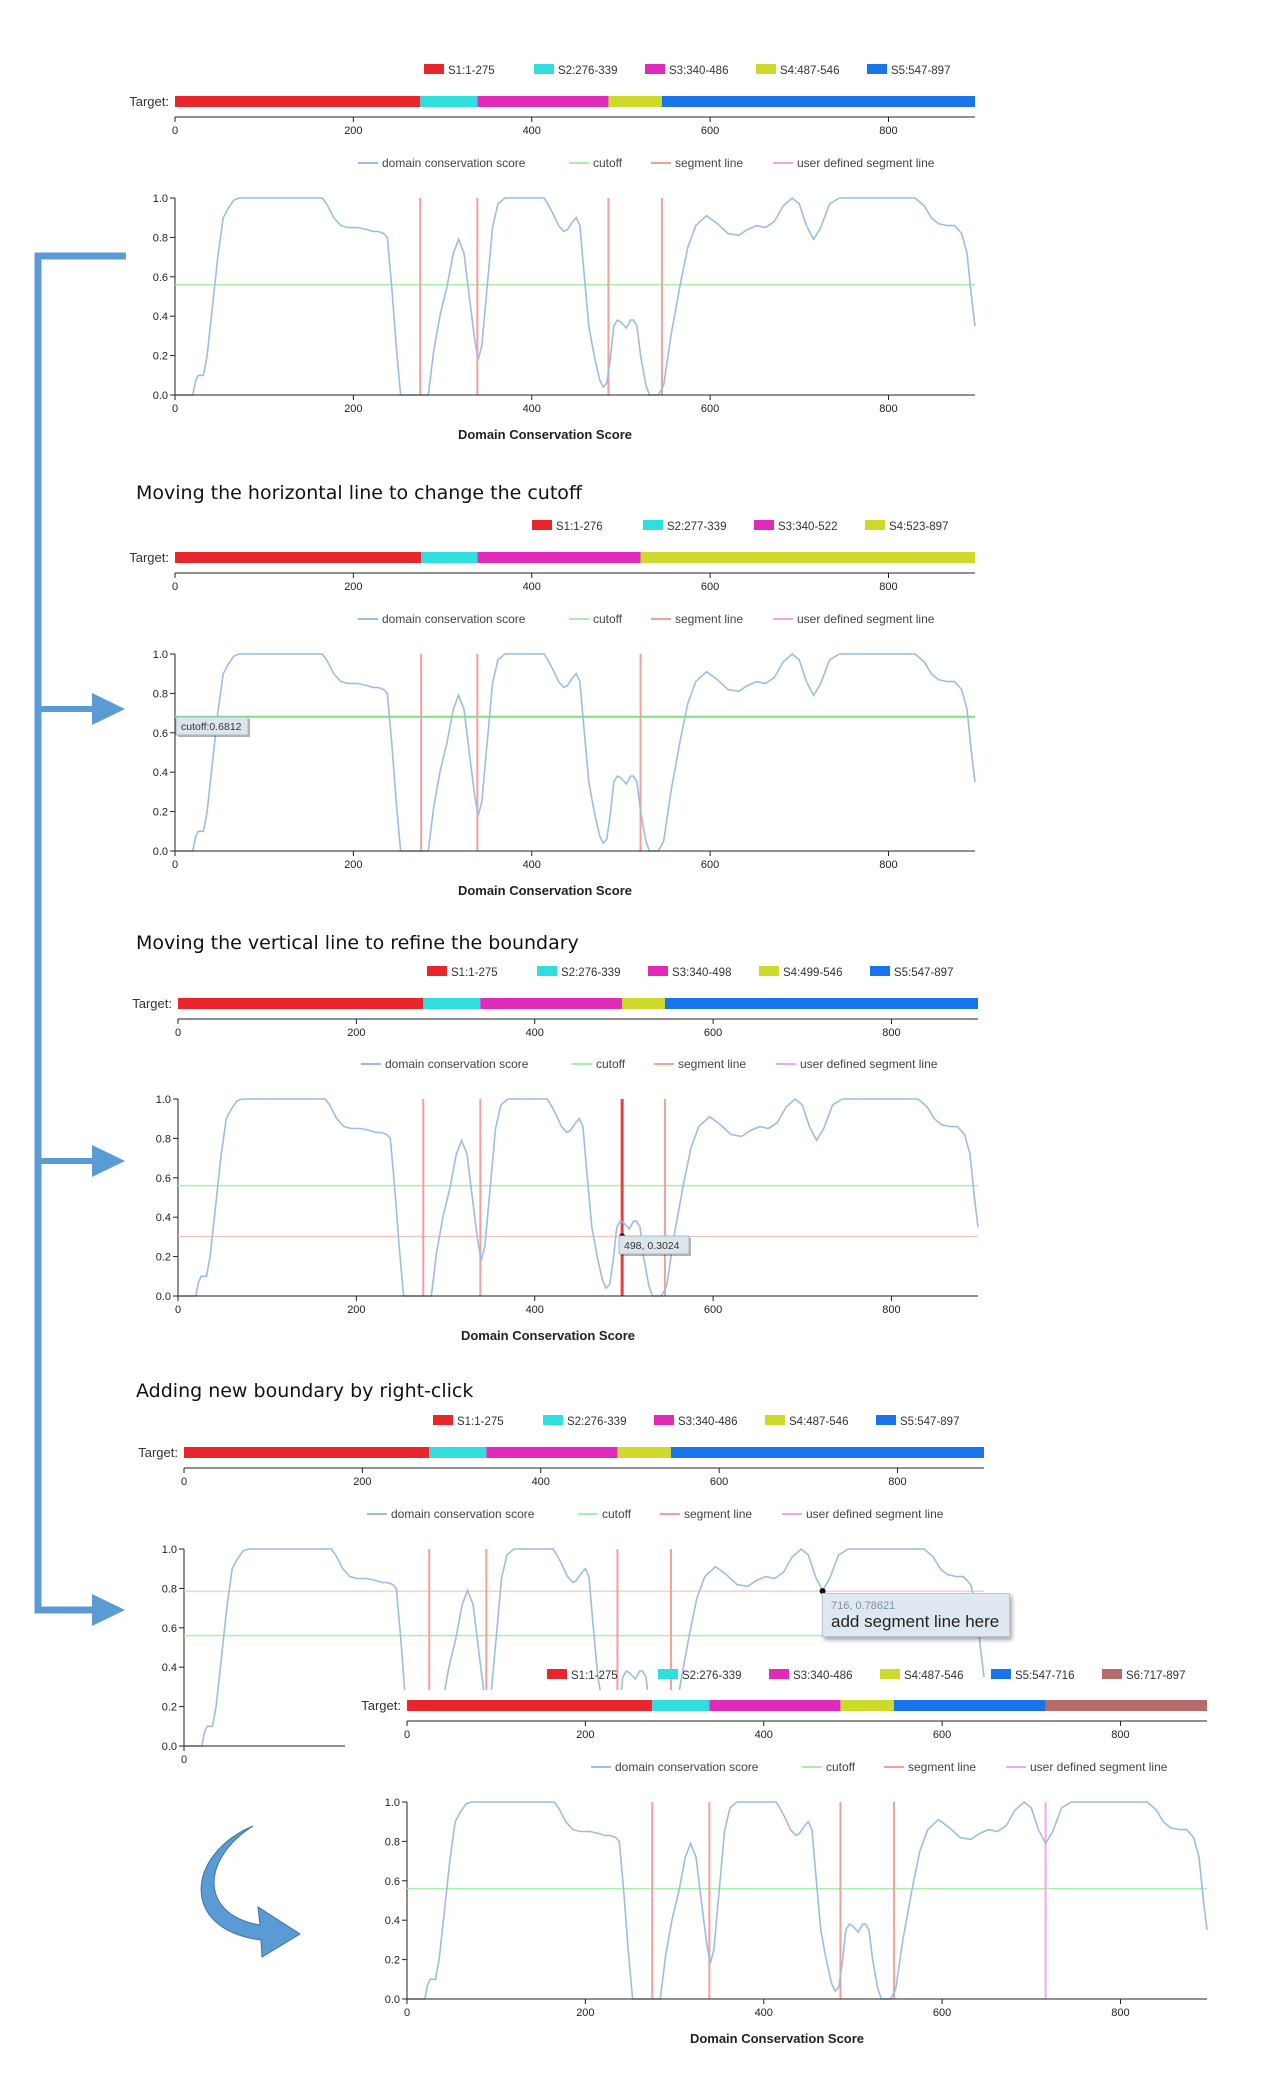 The width and height of the screenshot is (1284, 2100). I want to click on x-axis-tick-label: 800, so click(891, 1310).